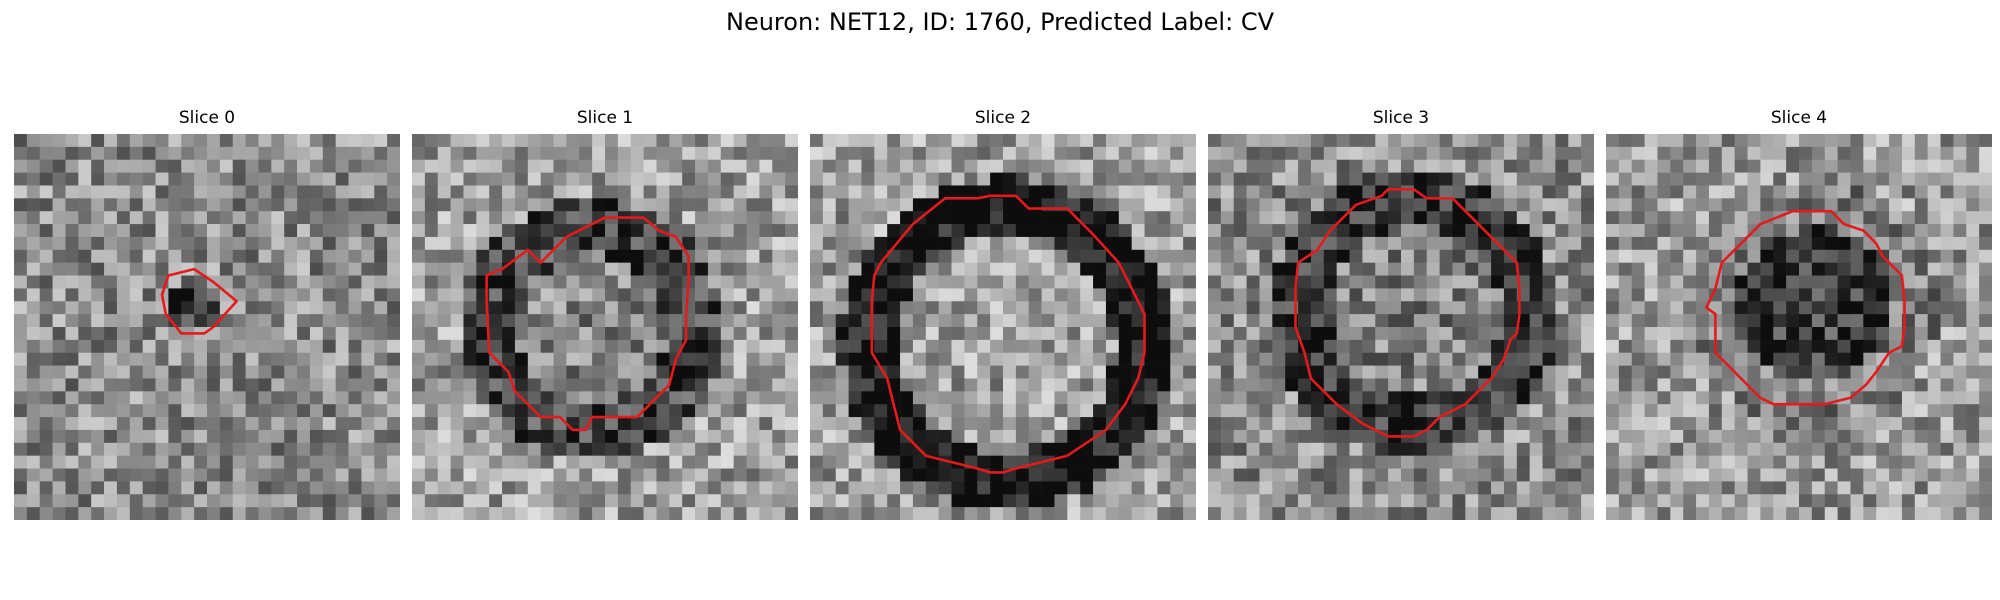 The height and width of the screenshot is (600, 2000). What do you see at coordinates (1799, 118) in the screenshot?
I see `slice-title: Slice 4` at bounding box center [1799, 118].